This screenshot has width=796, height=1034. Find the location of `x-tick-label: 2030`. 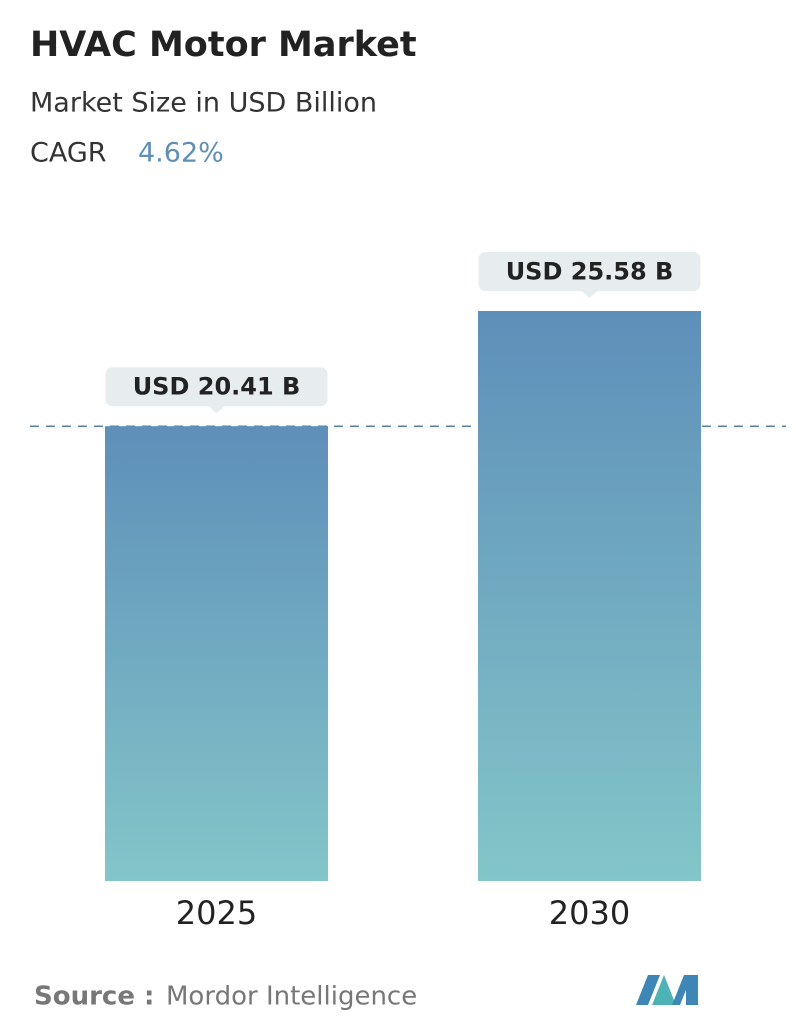

x-tick-label: 2030 is located at coordinates (589, 913).